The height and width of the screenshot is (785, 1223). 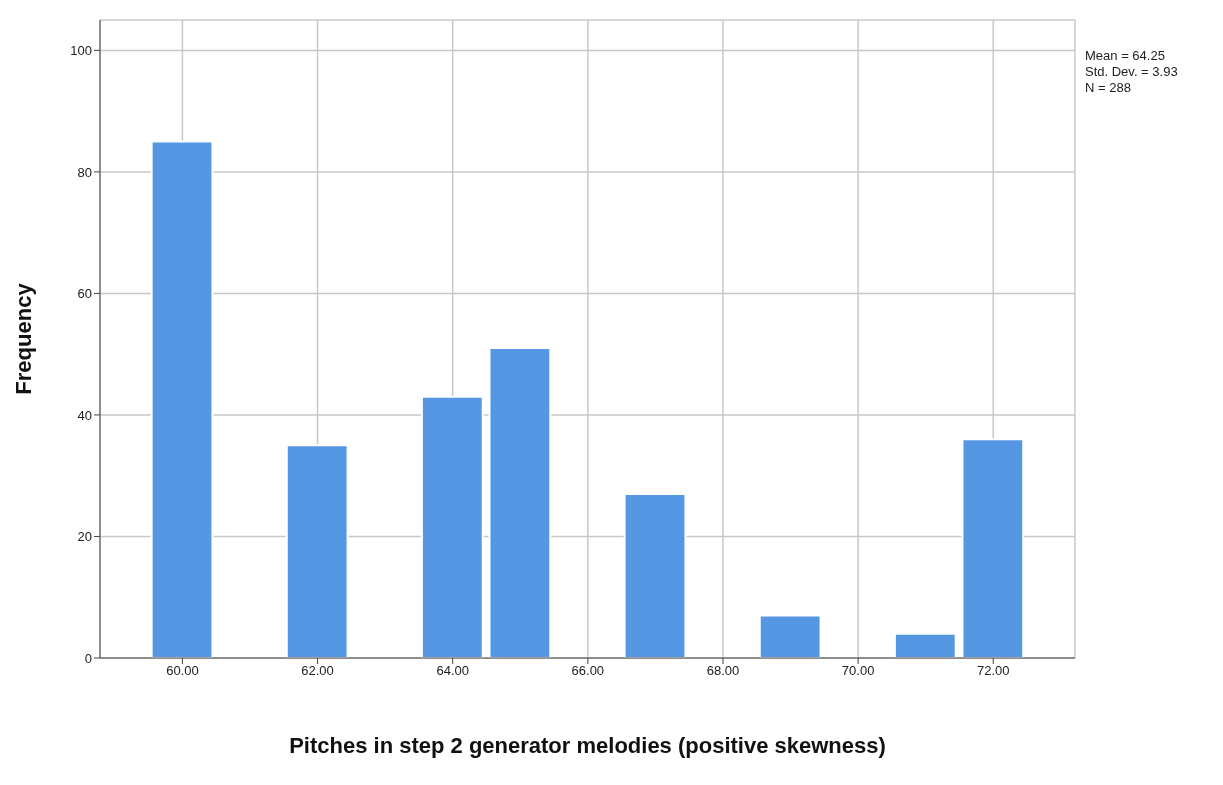 I want to click on x-axis-title: Pitches in step 2 generator melodies (positive skewness), so click(x=587, y=746).